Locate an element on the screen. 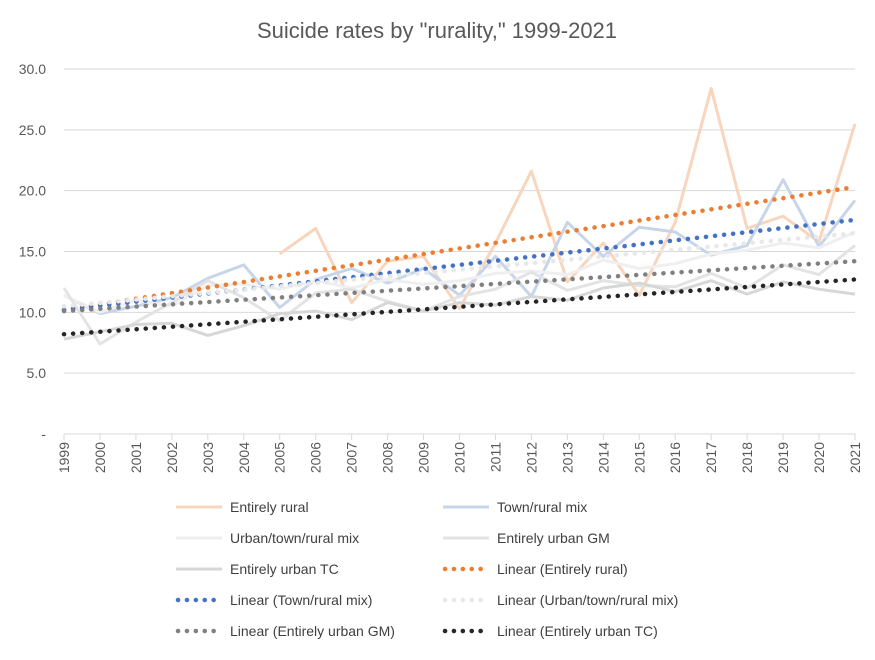  x-tick-label: 2004 is located at coordinates (244, 457).